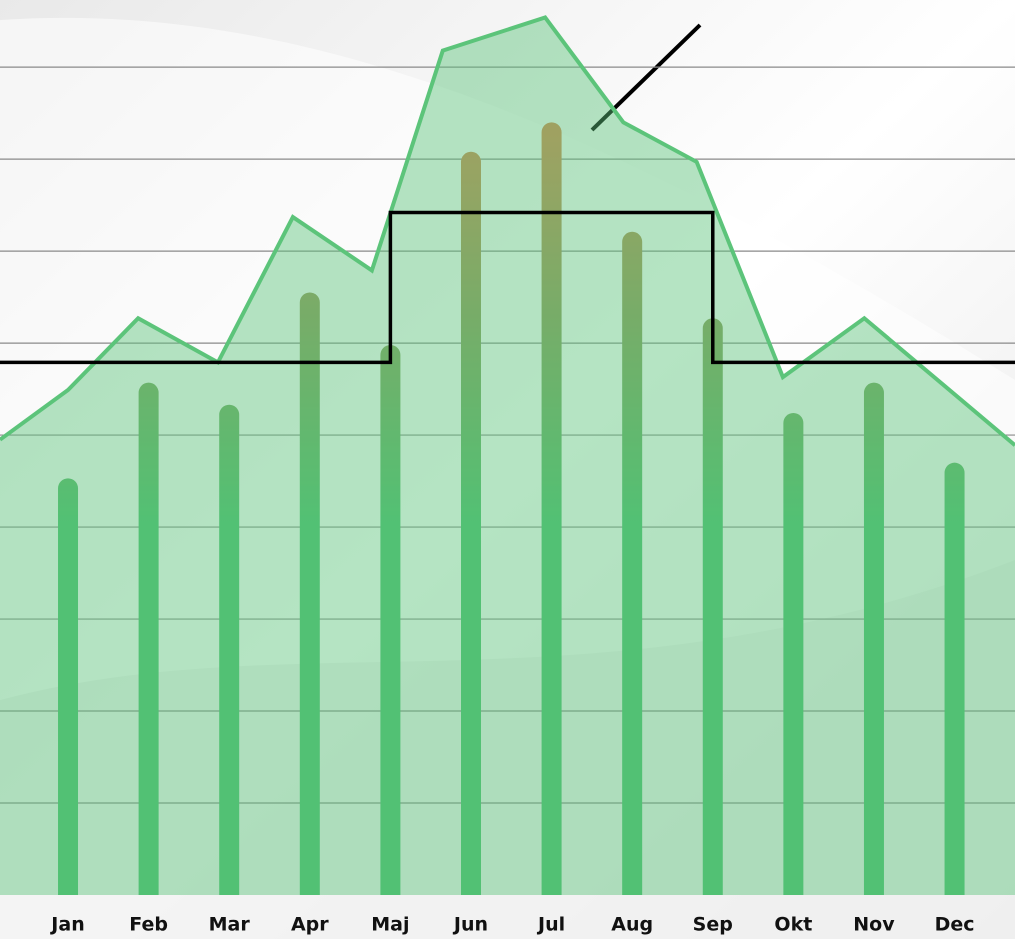  Describe the element at coordinates (874, 925) in the screenshot. I see `x-tick-label: Nov` at that location.